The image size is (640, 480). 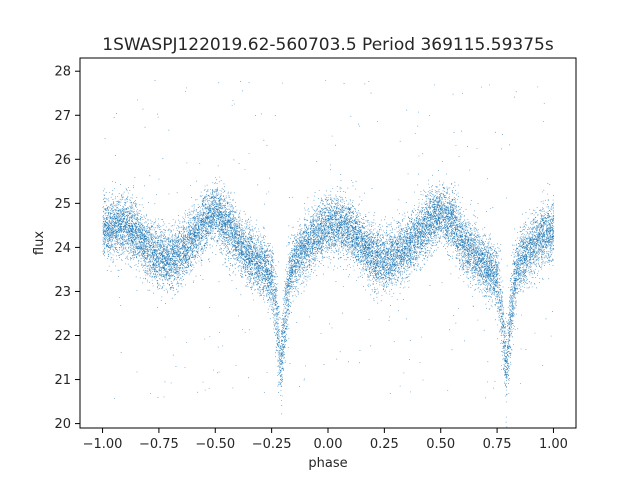 I want to click on y-tick-label: 26, so click(x=62, y=160).